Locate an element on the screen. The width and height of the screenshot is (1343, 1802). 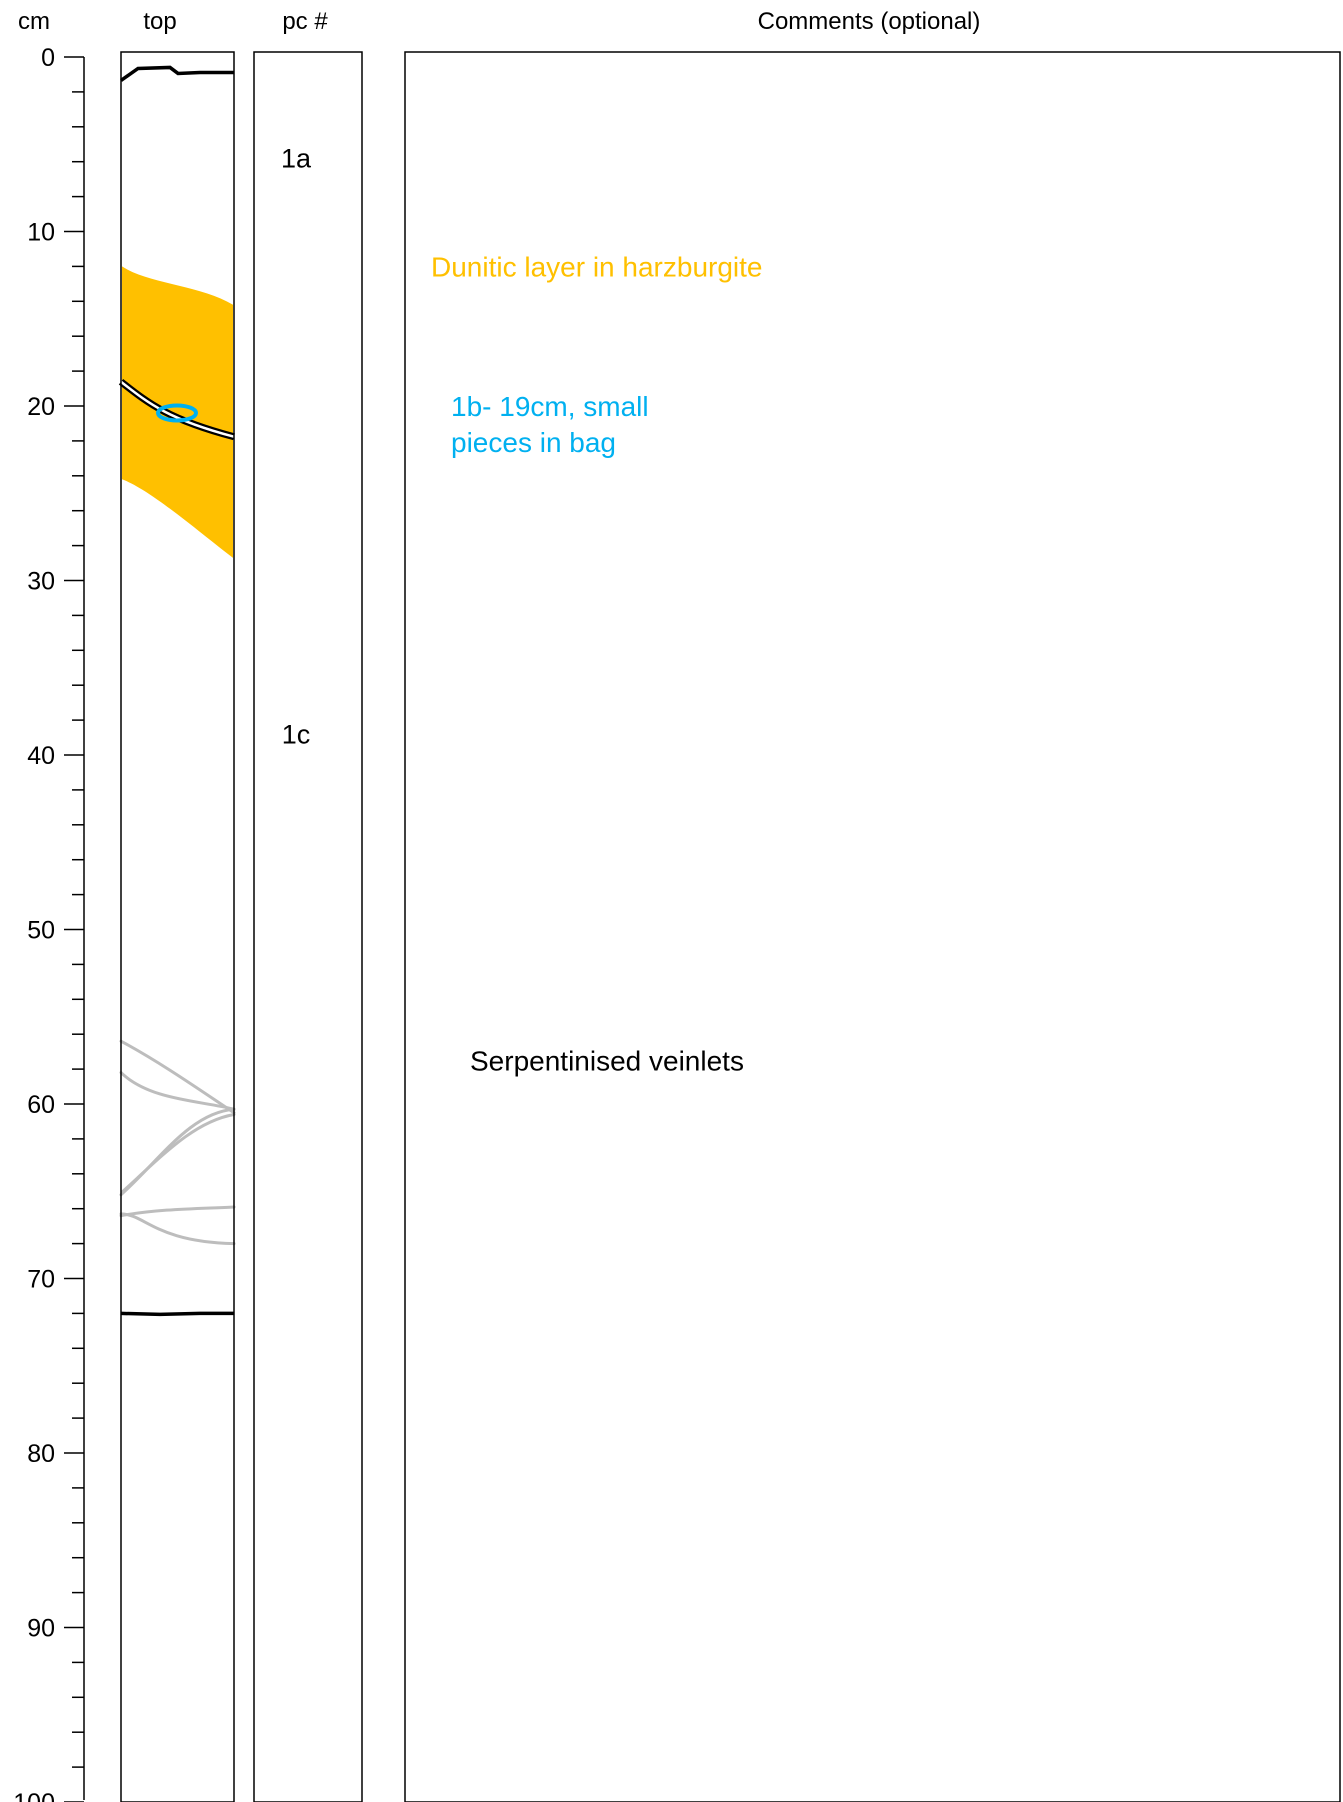
depth-tick-label: 80 is located at coordinates (41, 1454).